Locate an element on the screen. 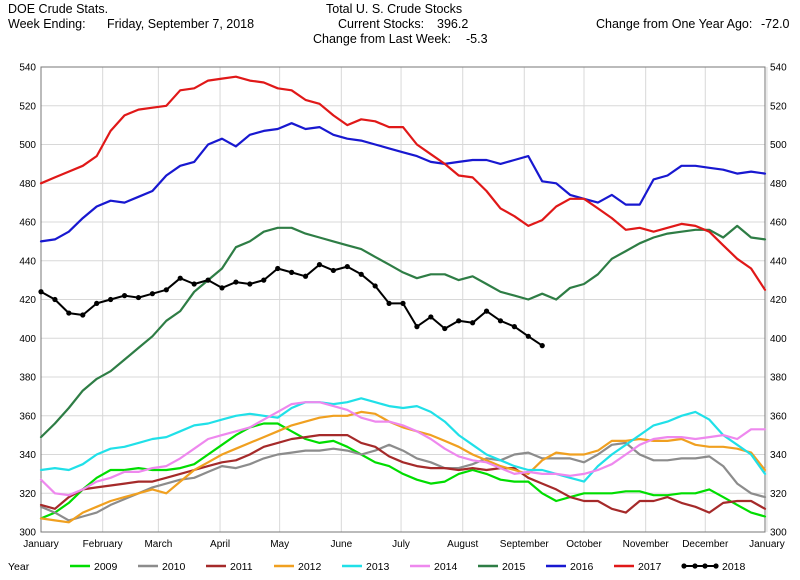 The image size is (800, 580). legend-label-2014: 2014 is located at coordinates (446, 567).